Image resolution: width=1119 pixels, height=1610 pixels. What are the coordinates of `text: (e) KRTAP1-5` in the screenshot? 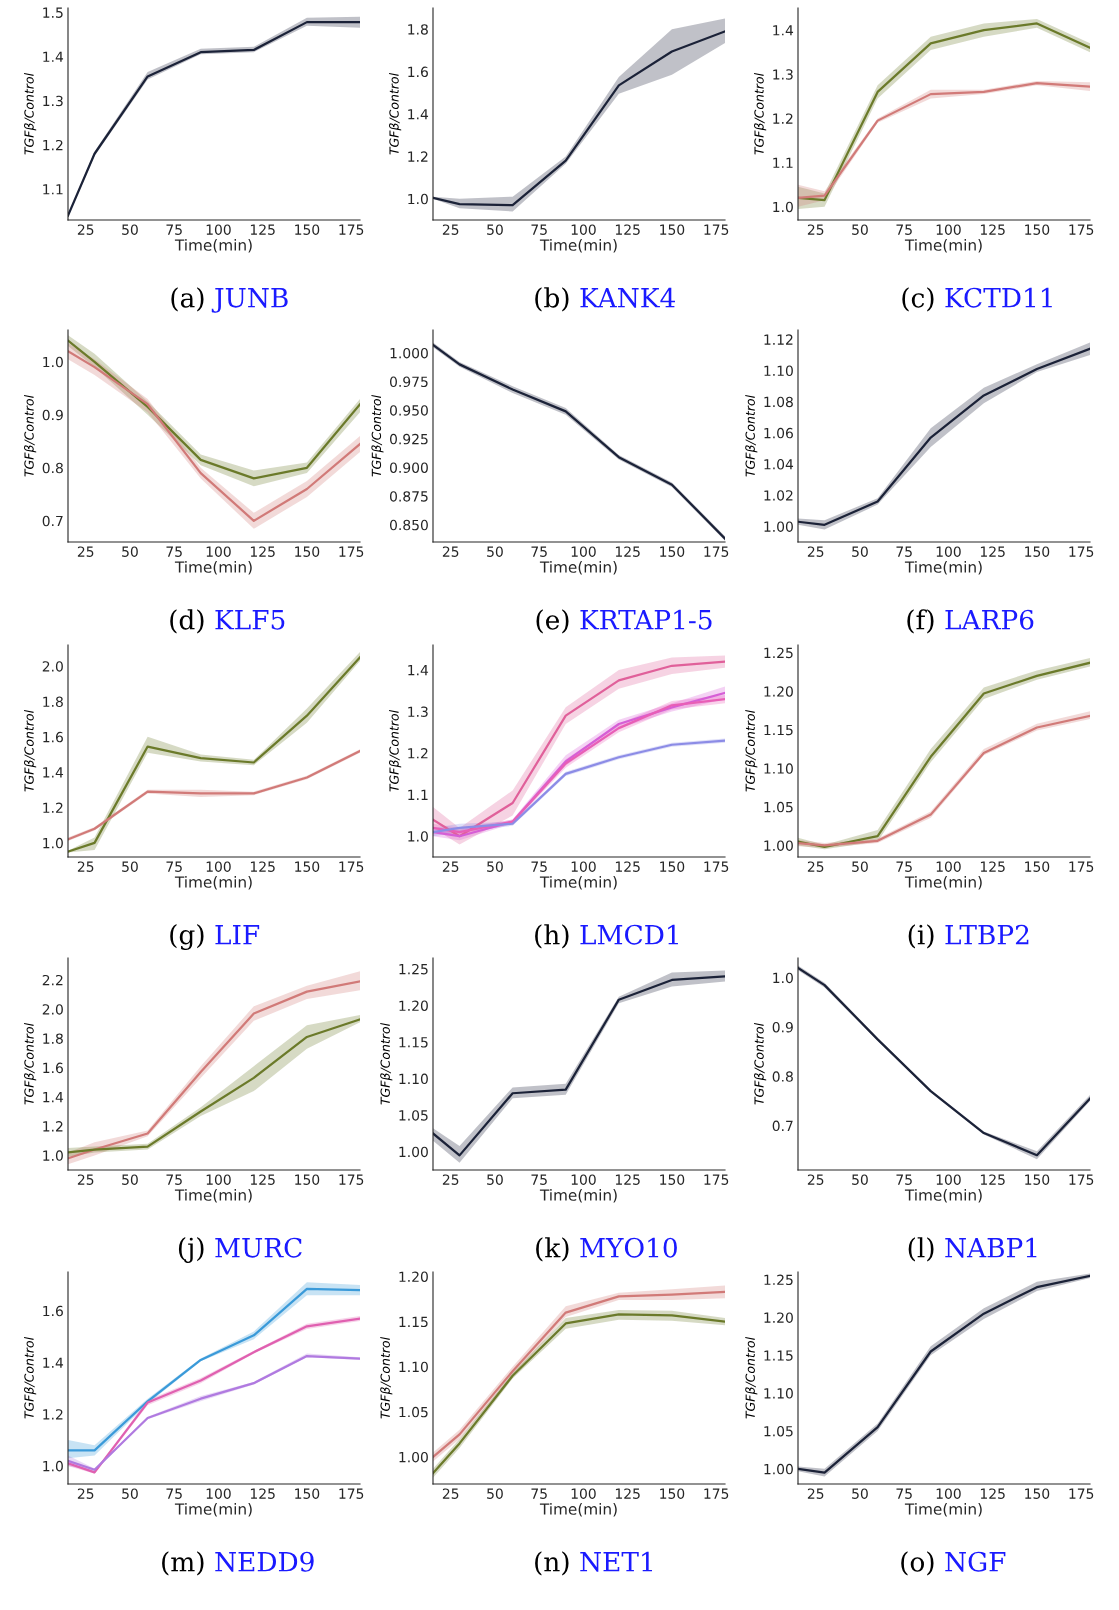 It's located at (624, 621).